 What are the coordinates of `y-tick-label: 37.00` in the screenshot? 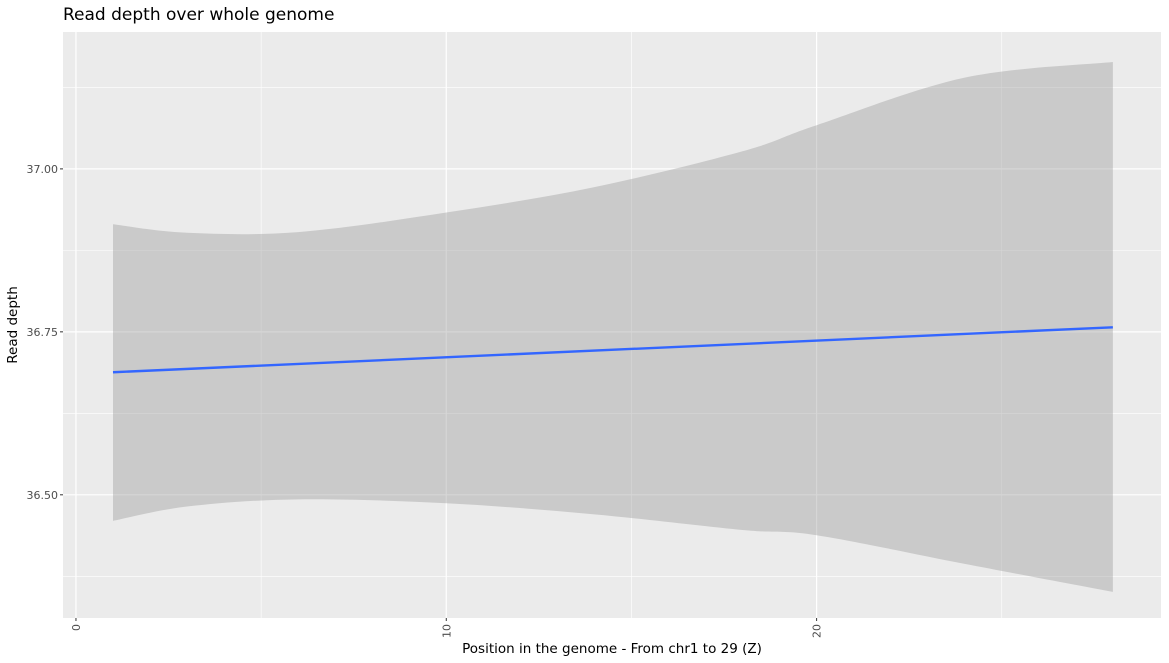 It's located at (43, 169).